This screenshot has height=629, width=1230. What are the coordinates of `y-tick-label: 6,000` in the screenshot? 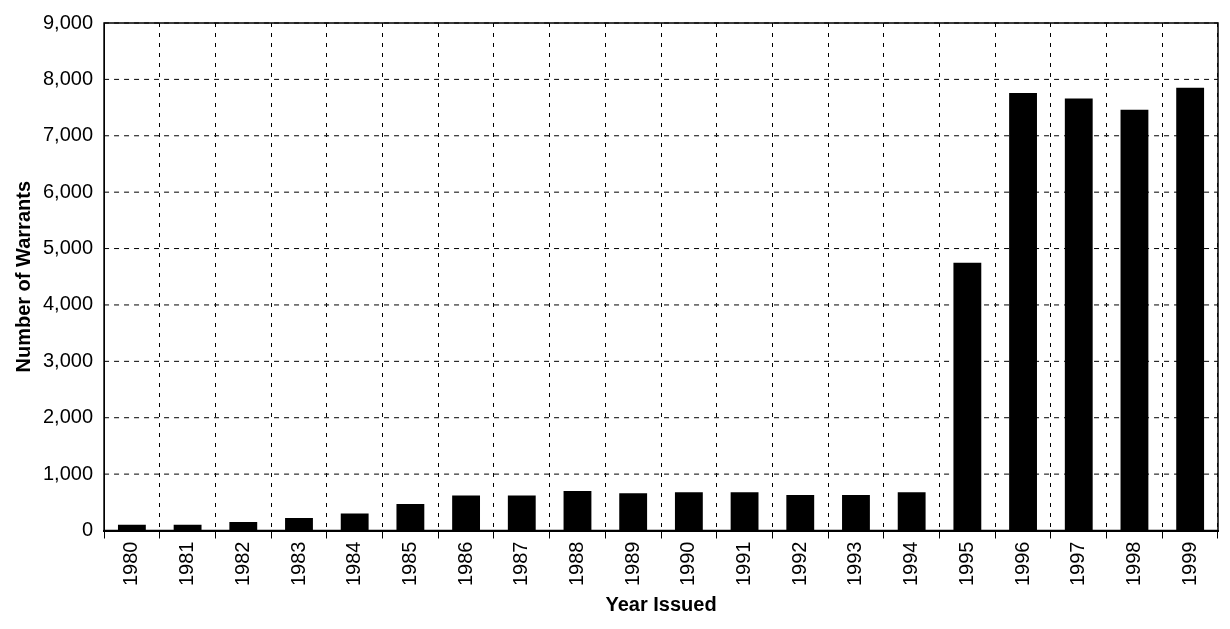 It's located at (68, 190).